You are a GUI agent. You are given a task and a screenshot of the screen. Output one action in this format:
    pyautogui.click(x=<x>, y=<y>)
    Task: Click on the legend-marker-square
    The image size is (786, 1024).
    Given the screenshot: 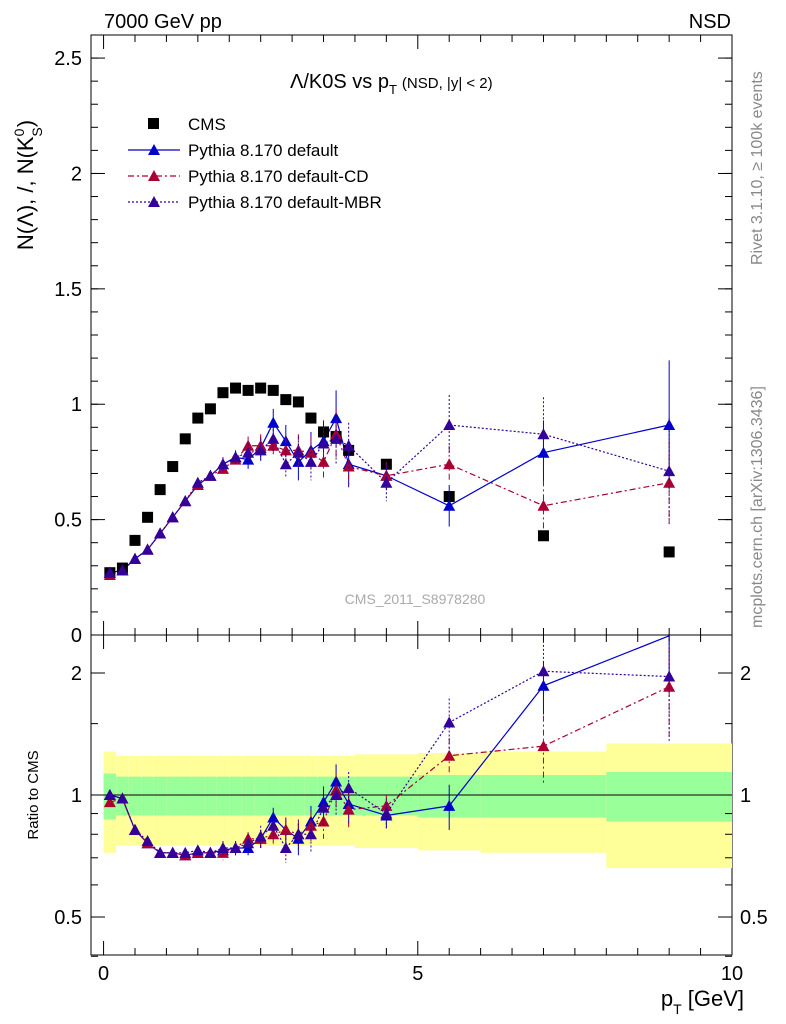 What is the action you would take?
    pyautogui.click(x=153, y=123)
    